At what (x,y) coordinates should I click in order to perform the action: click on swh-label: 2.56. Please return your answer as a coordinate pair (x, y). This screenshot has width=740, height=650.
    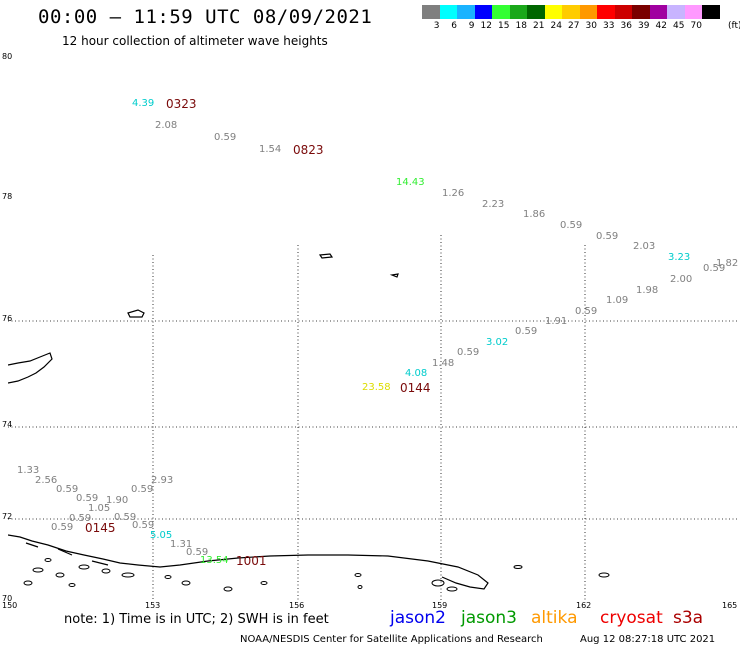
    Looking at the image, I should click on (46, 480).